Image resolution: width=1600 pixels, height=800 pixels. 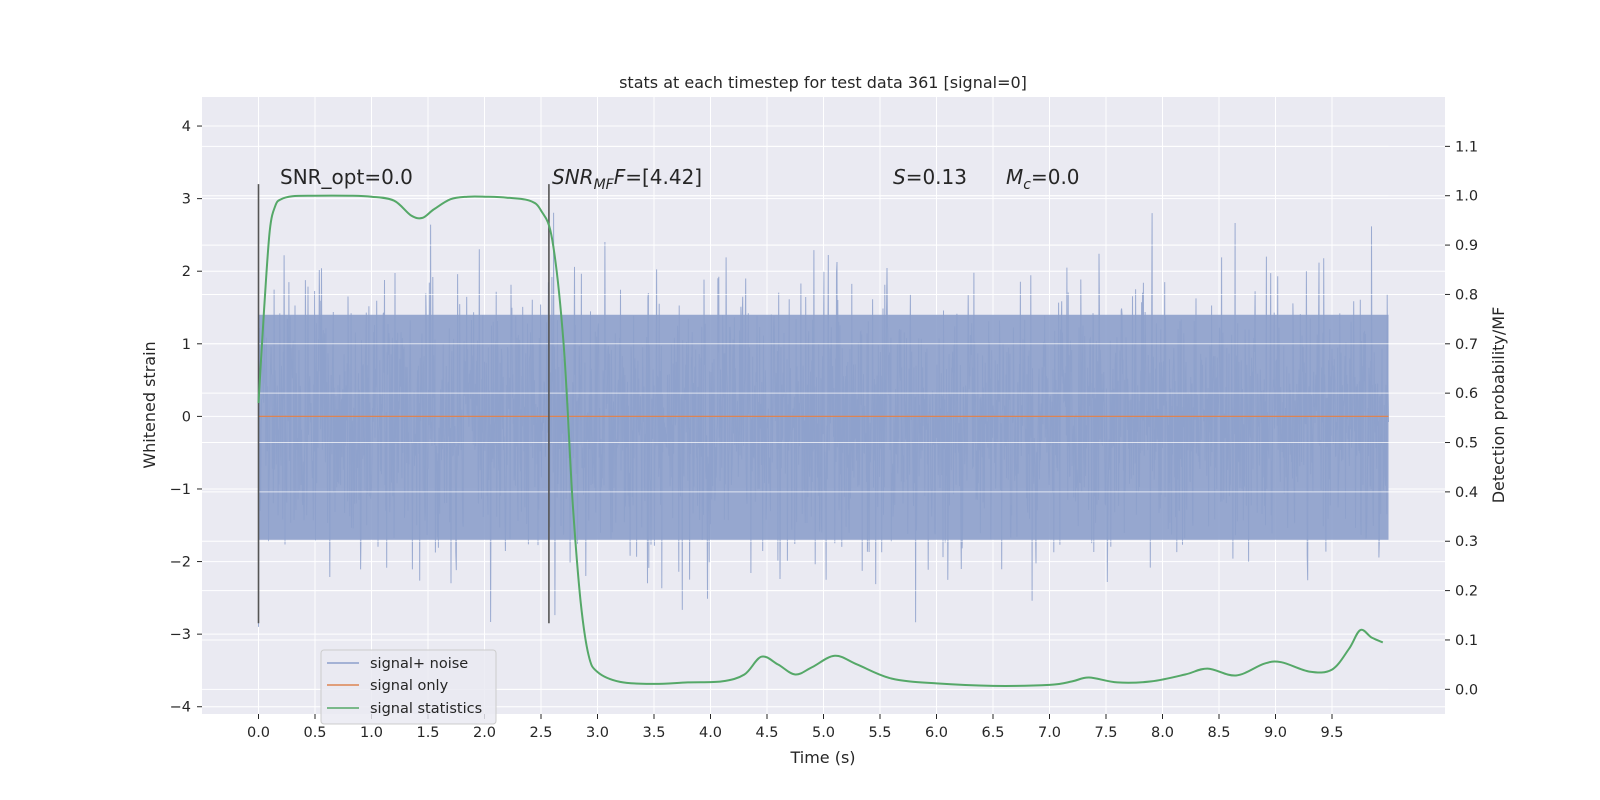 I want to click on x-tick-label: 2.5, so click(x=540, y=733).